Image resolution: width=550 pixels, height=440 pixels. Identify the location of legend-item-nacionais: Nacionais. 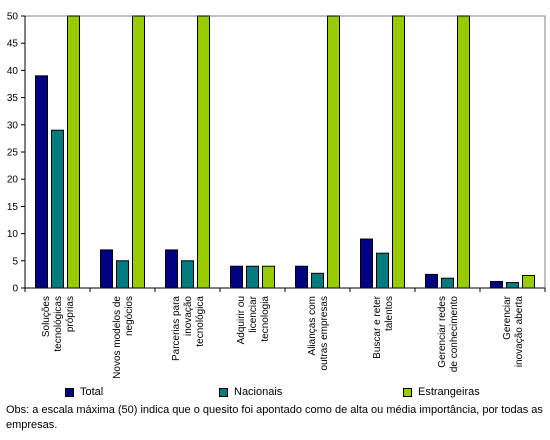
(250, 392).